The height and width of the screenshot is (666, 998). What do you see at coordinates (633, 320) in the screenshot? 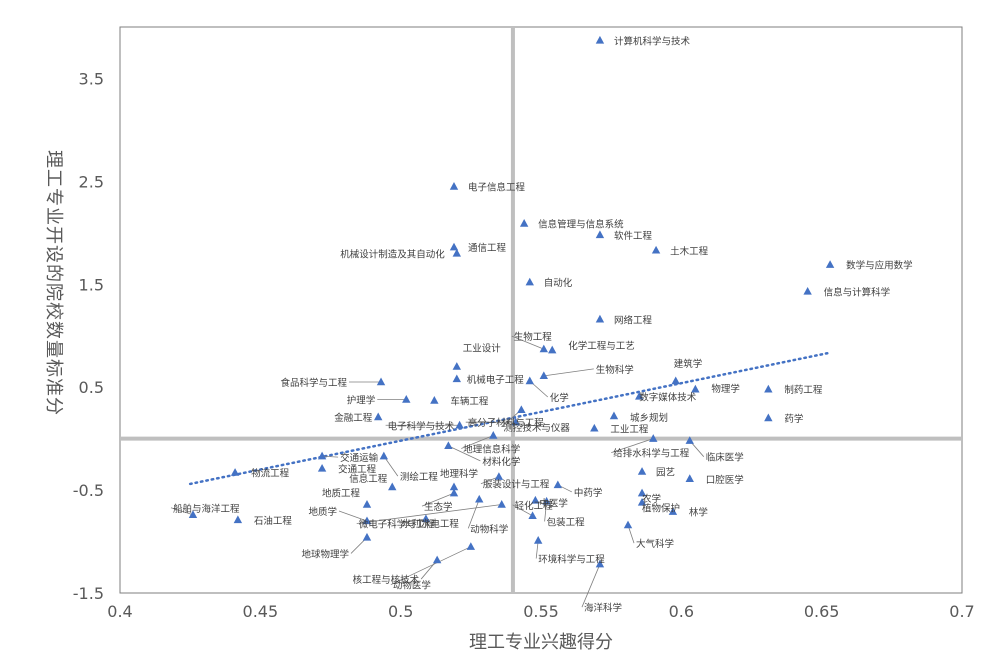
I see `data-point-label: 网络工程` at bounding box center [633, 320].